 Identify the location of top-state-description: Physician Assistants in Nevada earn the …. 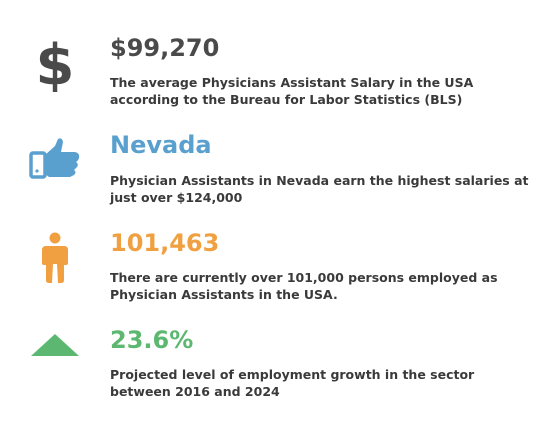
(319, 189).